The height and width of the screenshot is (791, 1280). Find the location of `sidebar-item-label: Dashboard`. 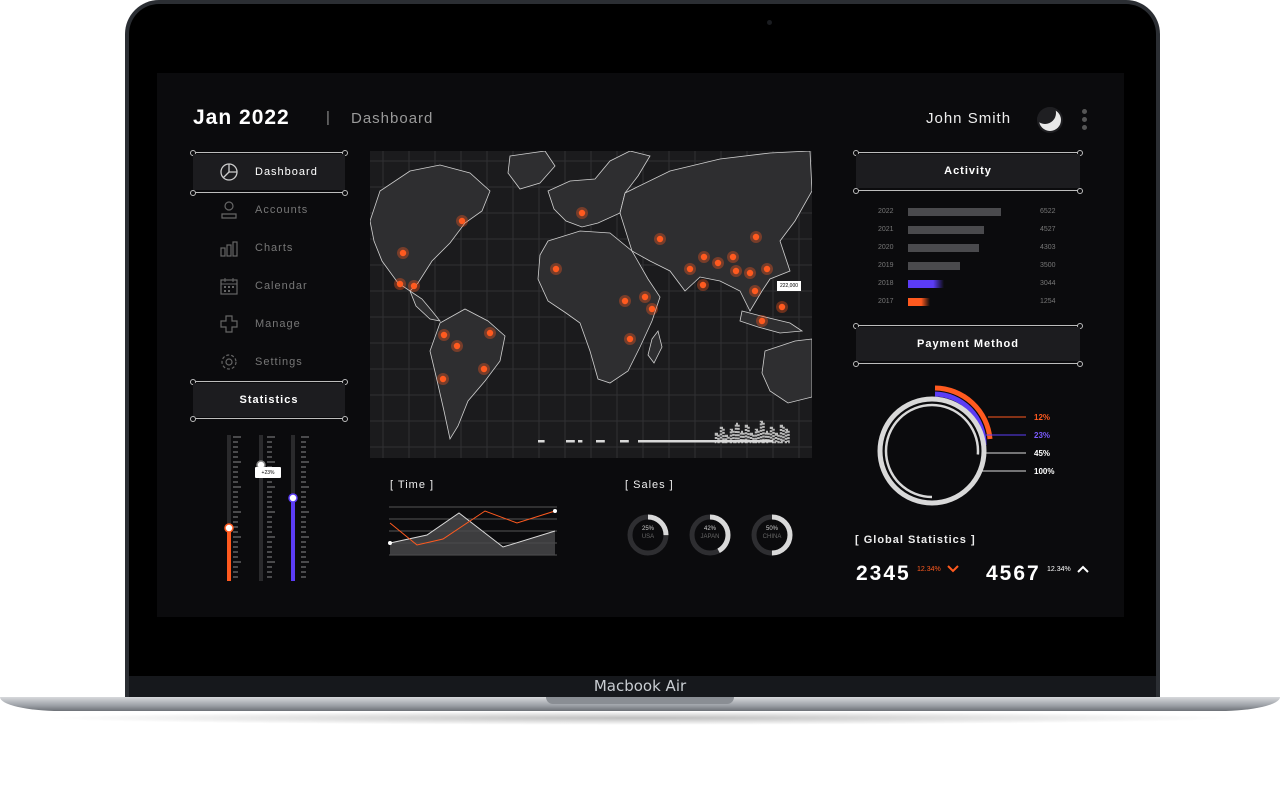

sidebar-item-label: Dashboard is located at coordinates (286, 172).